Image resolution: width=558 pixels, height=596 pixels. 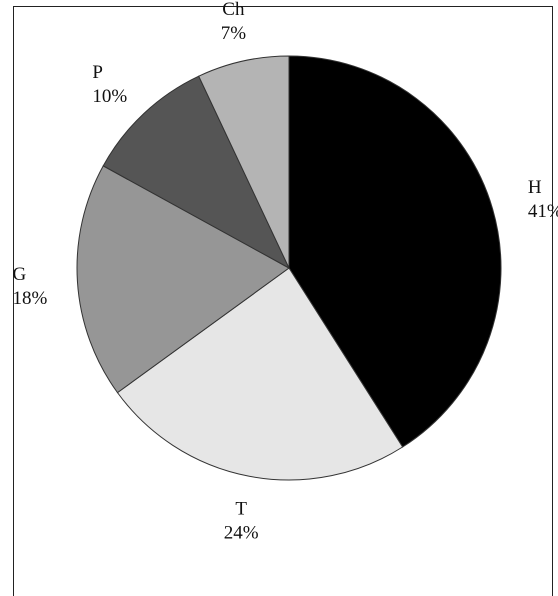 I want to click on slice-percent-h: 41%, so click(x=543, y=211).